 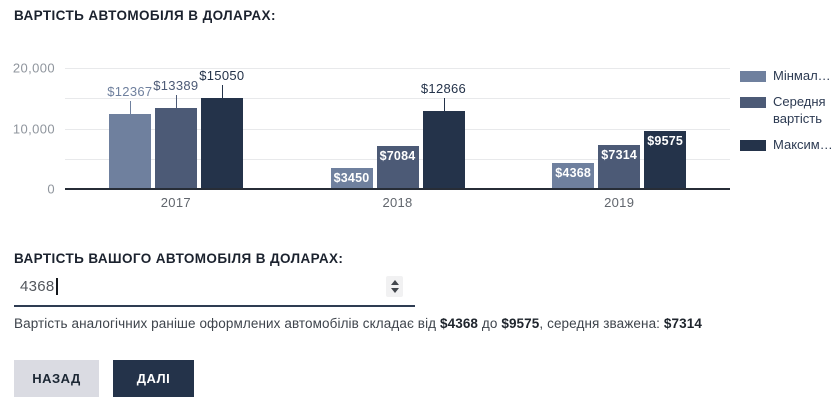 What do you see at coordinates (153, 378) in the screenshot?
I see `next-button: ДАЛІ` at bounding box center [153, 378].